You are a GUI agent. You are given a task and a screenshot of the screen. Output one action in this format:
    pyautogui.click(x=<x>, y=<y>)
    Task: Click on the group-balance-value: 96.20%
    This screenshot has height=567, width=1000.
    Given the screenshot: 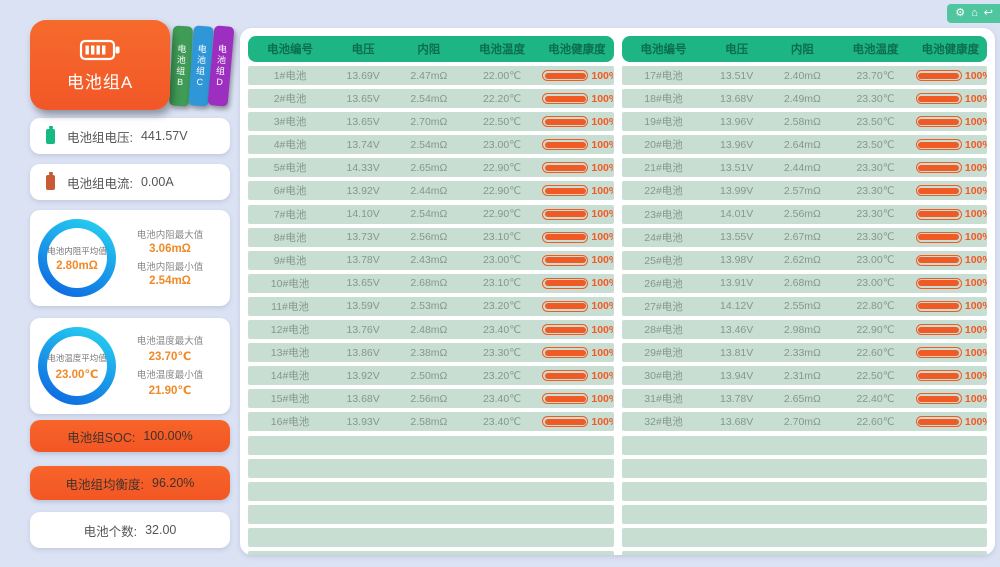 What is the action you would take?
    pyautogui.click(x=173, y=483)
    